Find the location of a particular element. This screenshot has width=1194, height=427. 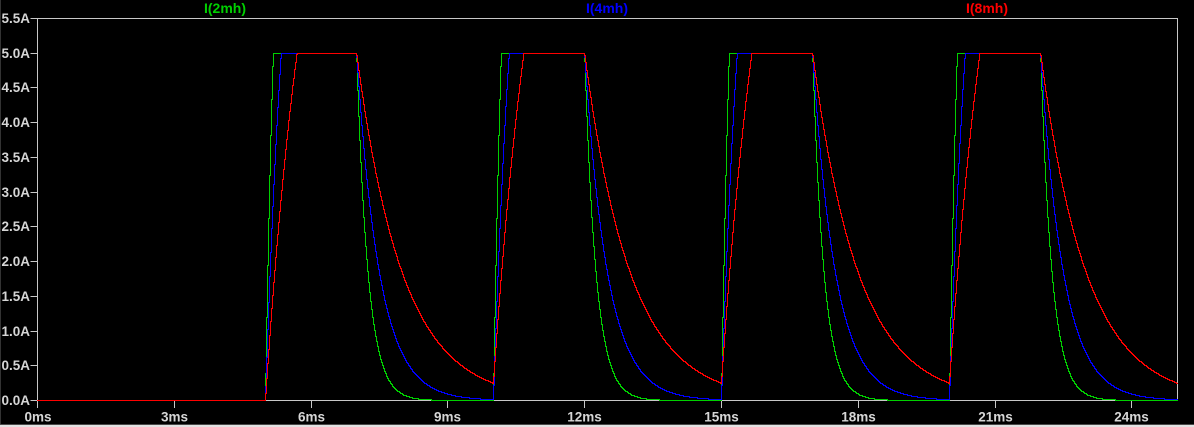

svg-text: 5.0A is located at coordinates (15, 53).